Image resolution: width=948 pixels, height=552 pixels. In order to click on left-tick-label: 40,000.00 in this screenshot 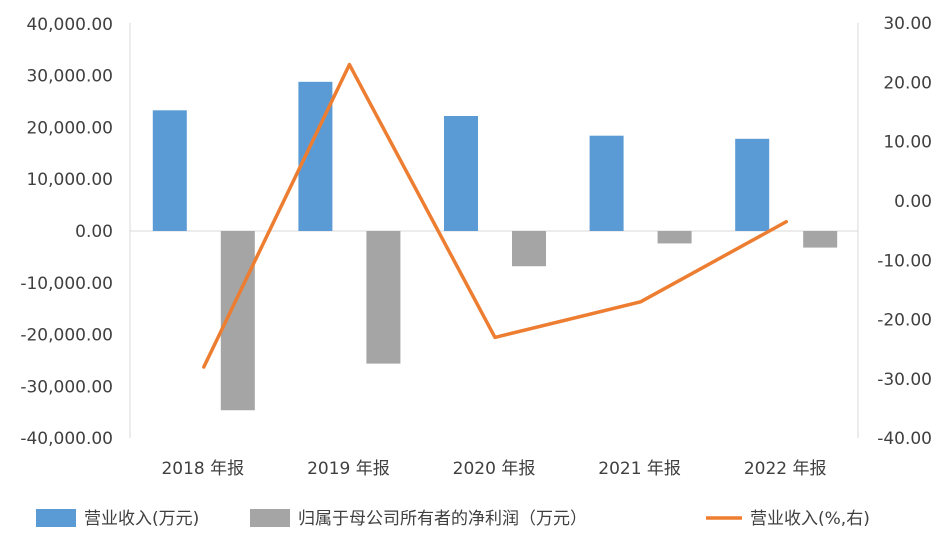, I will do `click(69, 25)`.